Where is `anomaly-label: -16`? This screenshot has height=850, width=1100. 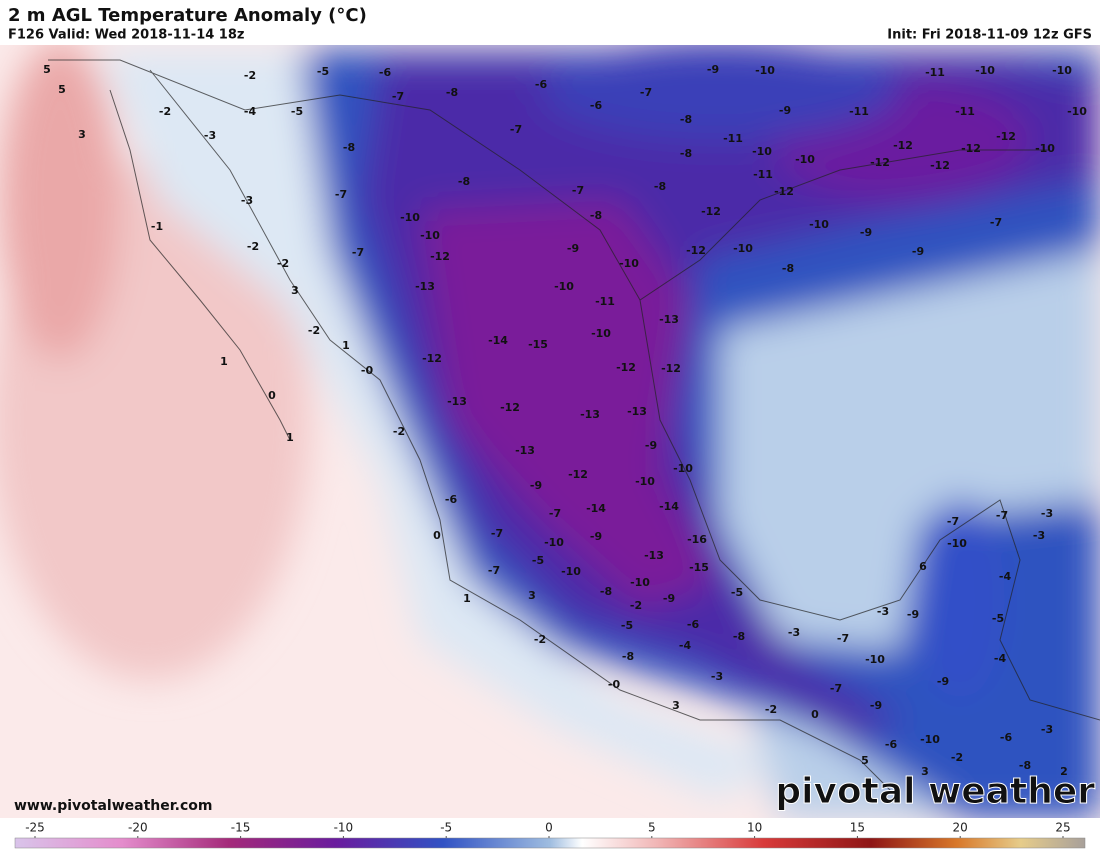
anomaly-label: -16 is located at coordinates (697, 539).